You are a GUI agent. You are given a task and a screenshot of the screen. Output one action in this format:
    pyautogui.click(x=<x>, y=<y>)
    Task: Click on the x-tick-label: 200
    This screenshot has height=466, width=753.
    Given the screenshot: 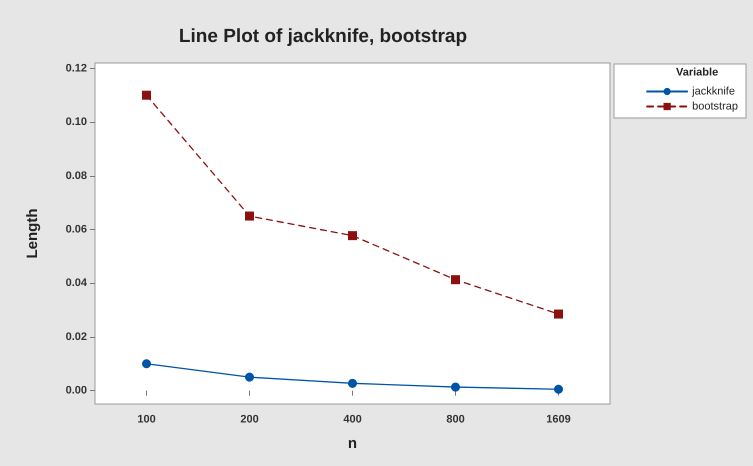 What is the action you would take?
    pyautogui.click(x=249, y=420)
    